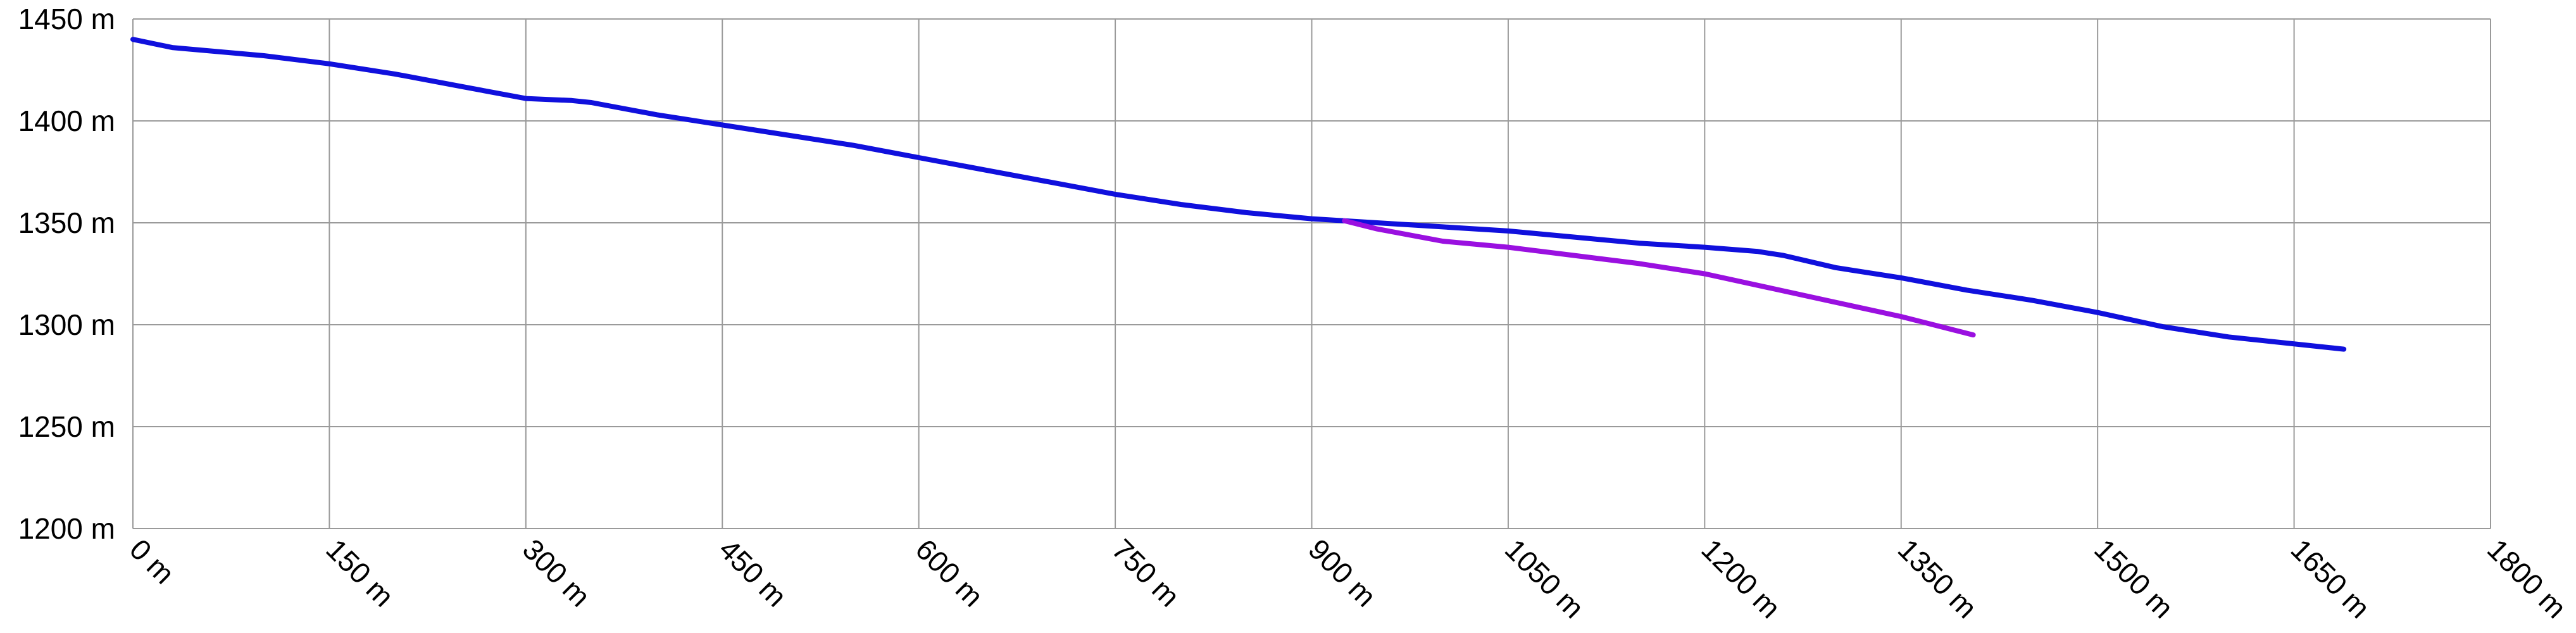 The width and height of the screenshot is (2576, 633). I want to click on x-tick-label: 1800 m, so click(2527, 578).